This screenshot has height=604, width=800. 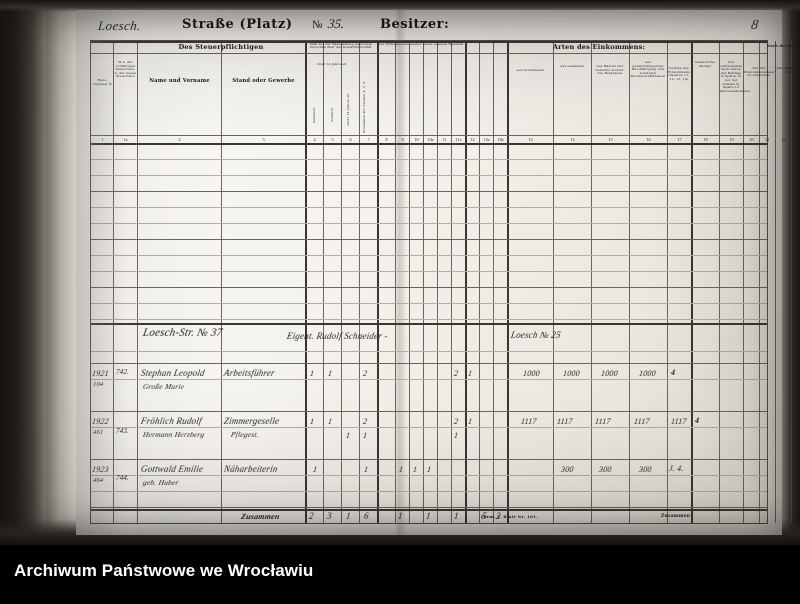 What do you see at coordinates (336, 23) in the screenshot?
I see `street-number: 35.` at bounding box center [336, 23].